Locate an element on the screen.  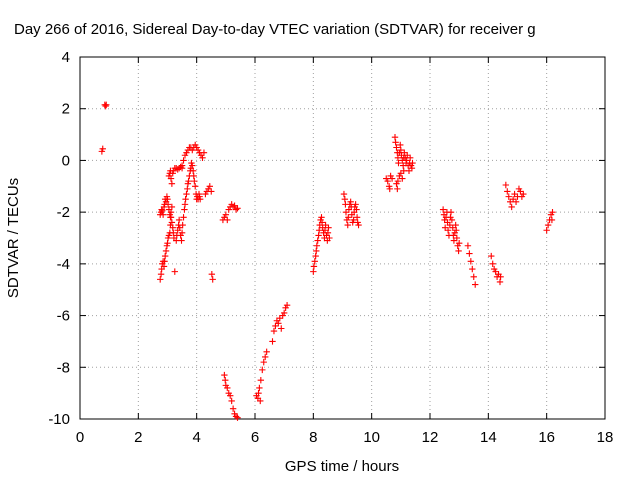
x-tick-label: 16 is located at coordinates (546, 437).